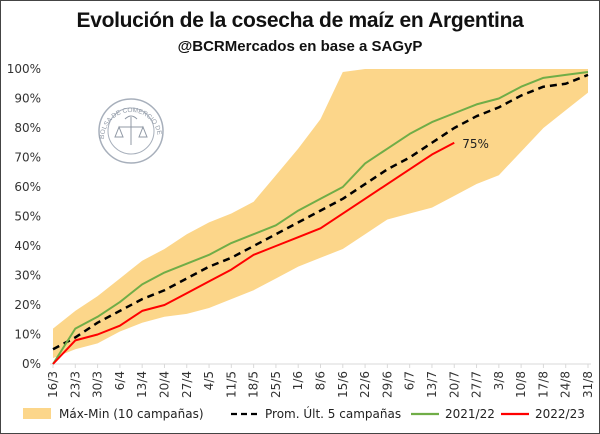 This screenshot has width=600, height=434. What do you see at coordinates (276, 384) in the screenshot?
I see `x-tick-label: 25/5` at bounding box center [276, 384].